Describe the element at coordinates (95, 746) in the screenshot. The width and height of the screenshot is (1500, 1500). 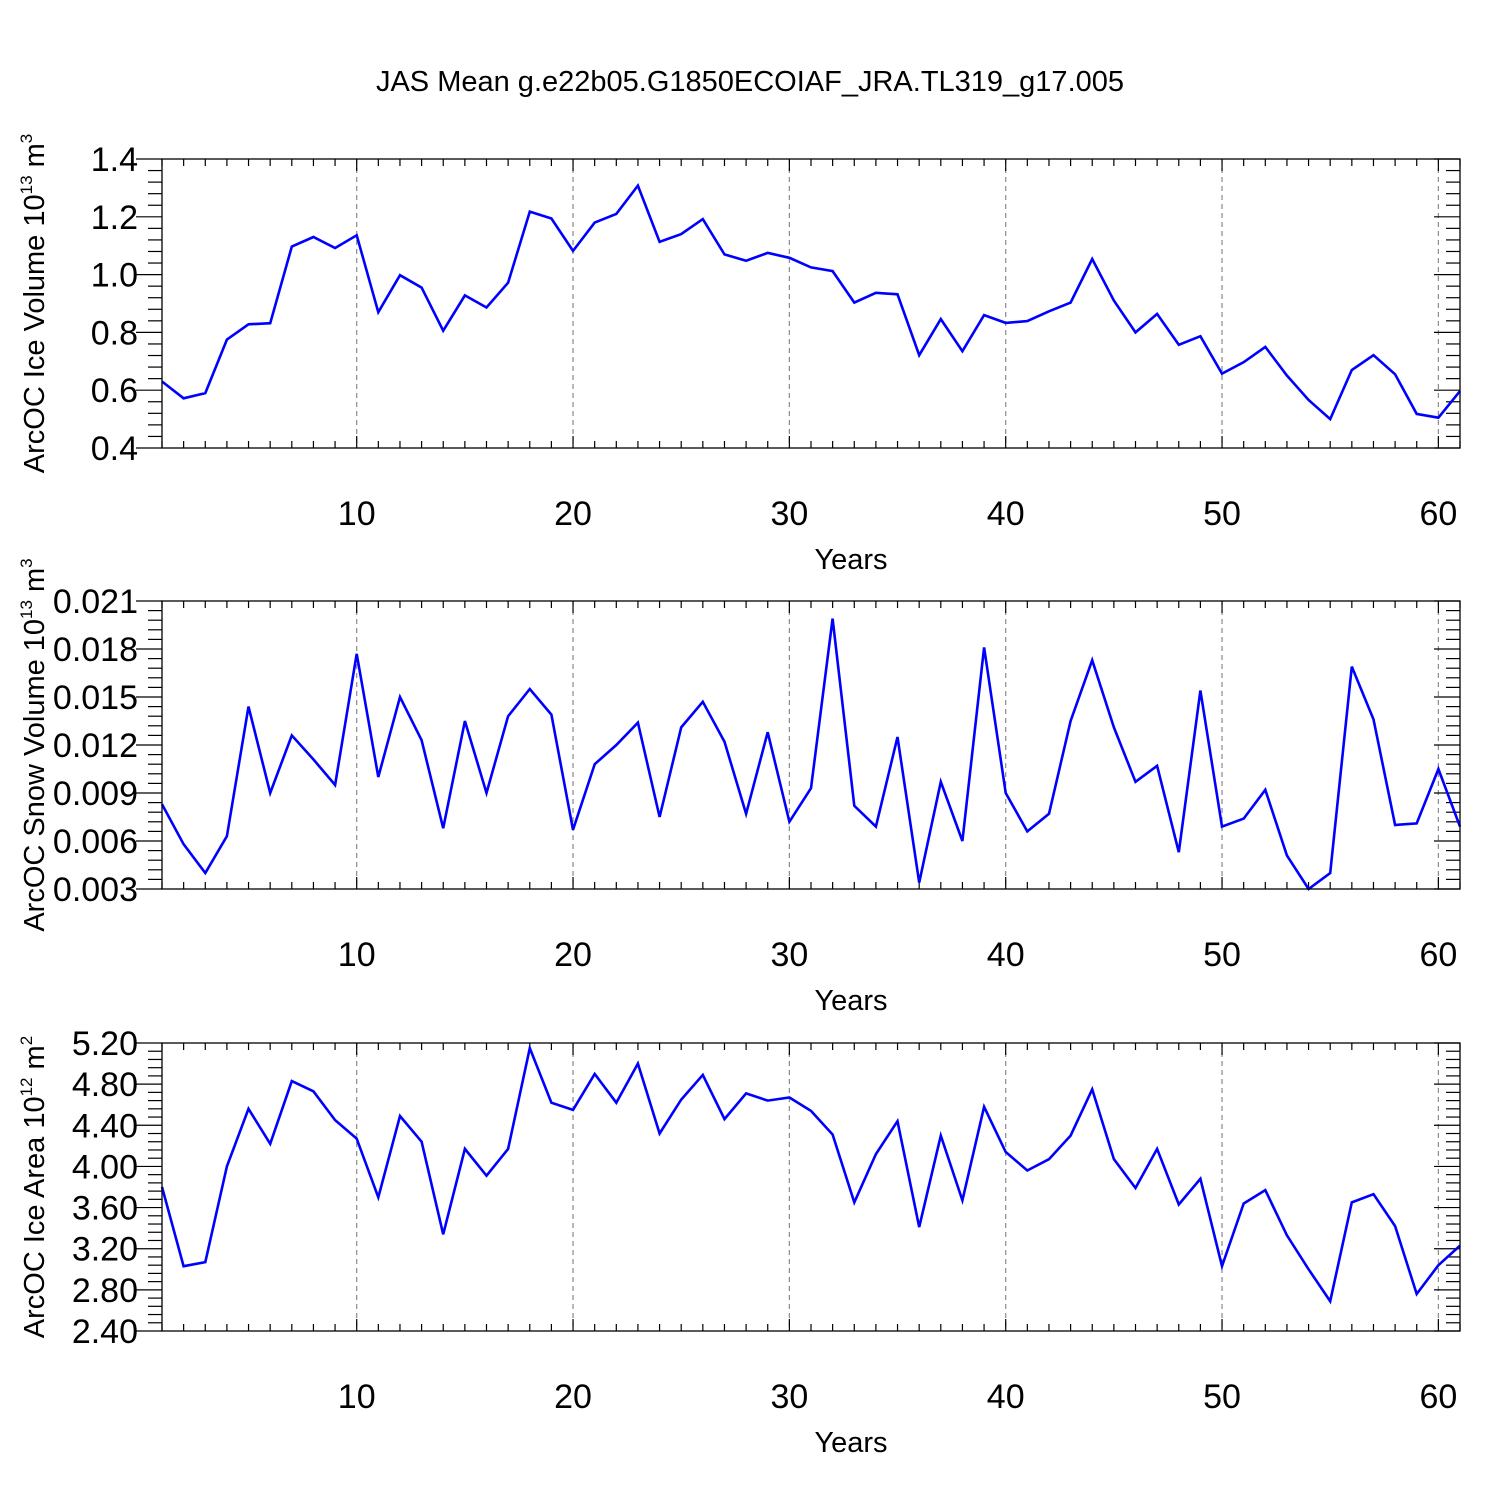
I see `y-tick-label: 0.012` at that location.